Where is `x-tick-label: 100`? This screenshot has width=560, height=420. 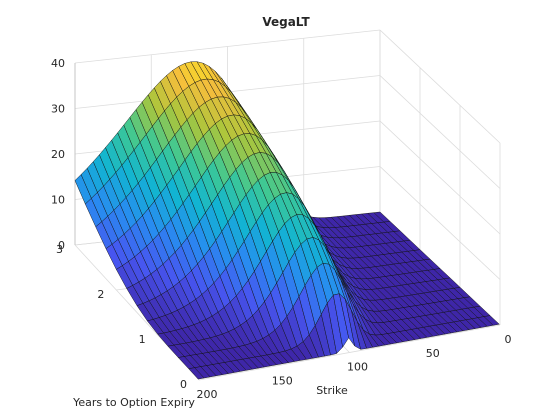 x-tick-label: 100 is located at coordinates (357, 367).